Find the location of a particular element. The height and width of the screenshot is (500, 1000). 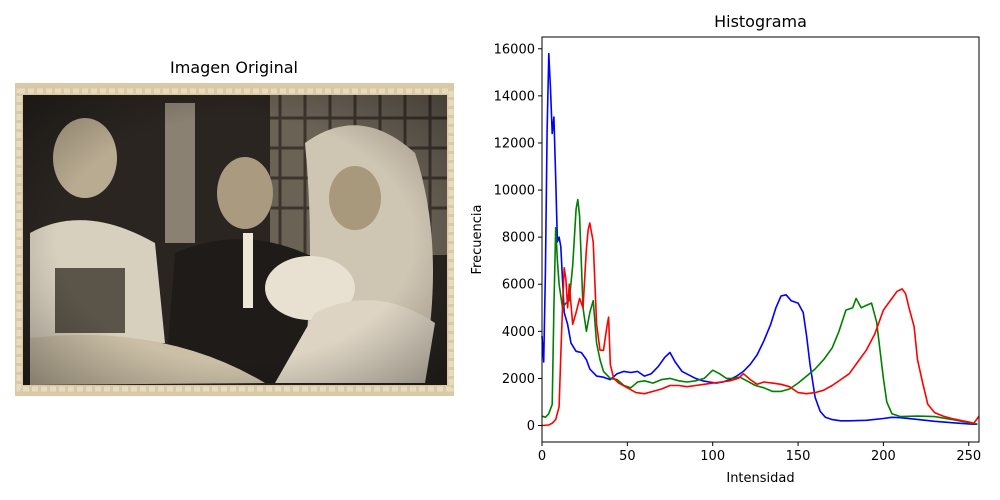

x-tick-label: 100 is located at coordinates (712, 456).